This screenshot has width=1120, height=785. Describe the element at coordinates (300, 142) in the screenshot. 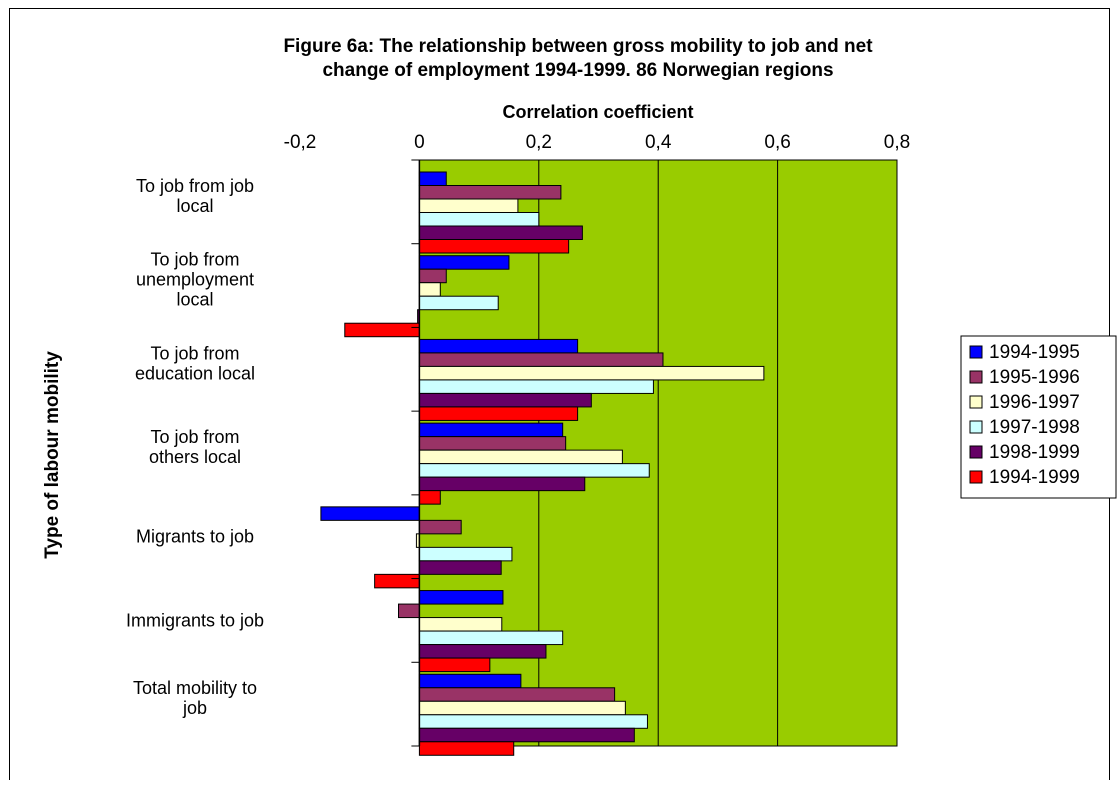

I see `x-tick-label: -0,2` at that location.